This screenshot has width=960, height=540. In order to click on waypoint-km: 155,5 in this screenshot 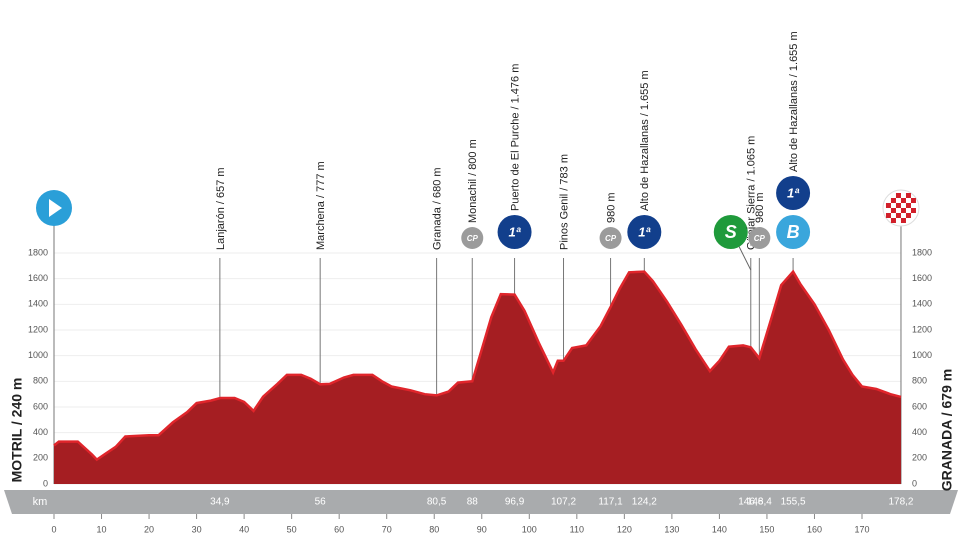, I will do `click(793, 502)`.